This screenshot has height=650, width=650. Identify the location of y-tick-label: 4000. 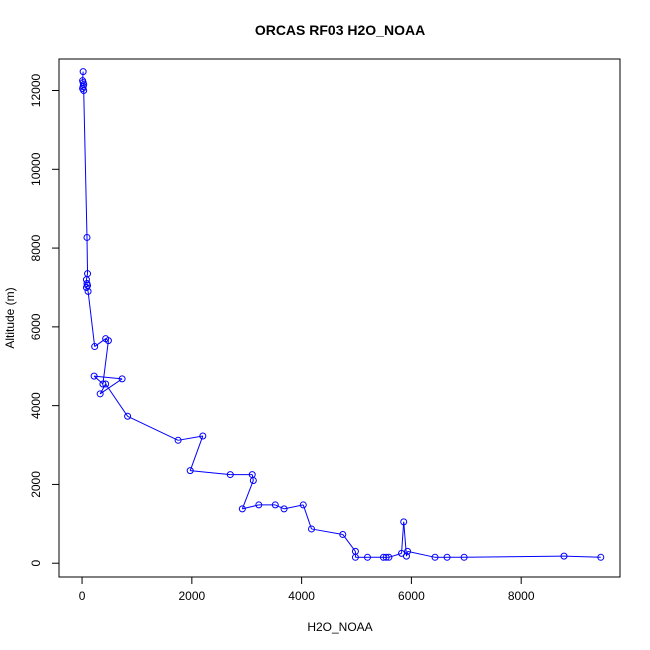
(36, 405).